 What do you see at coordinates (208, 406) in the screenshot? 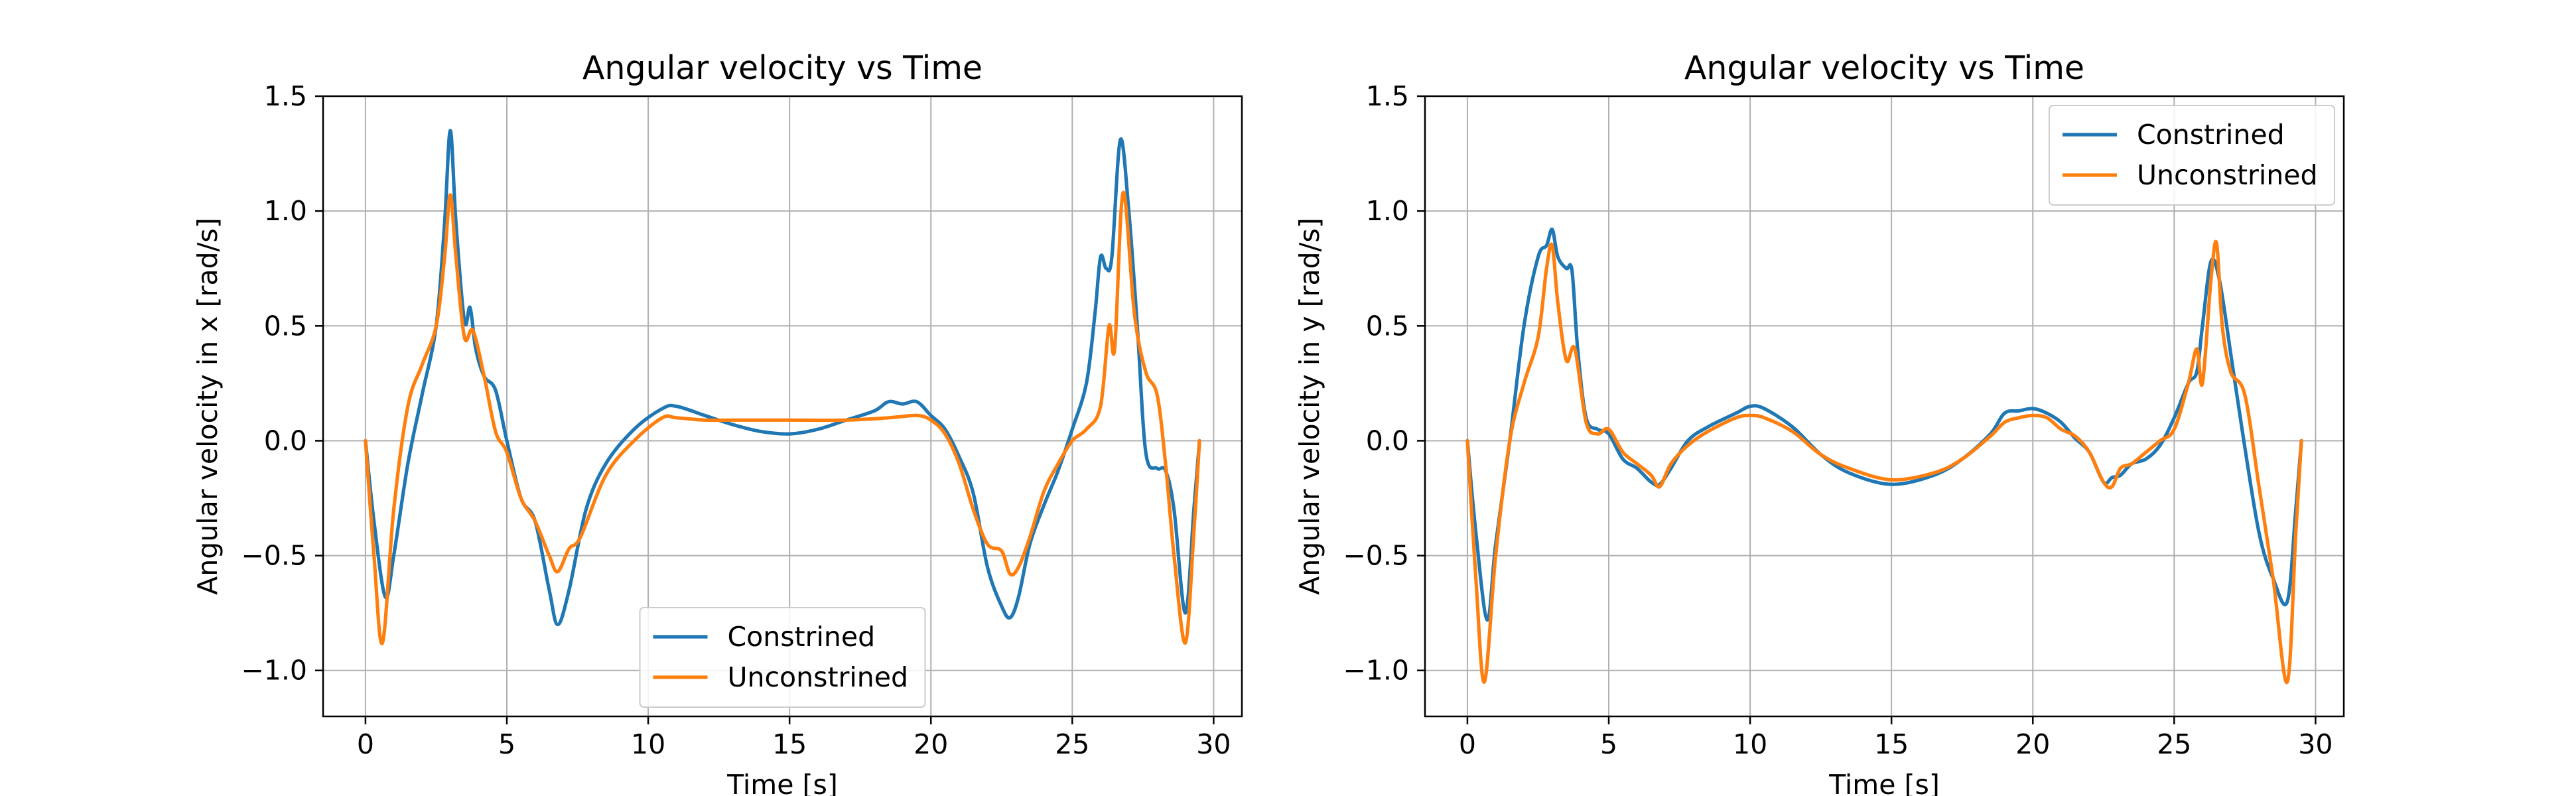
I see `y-axis-label: Angular velocity in x [rad/s]` at bounding box center [208, 406].